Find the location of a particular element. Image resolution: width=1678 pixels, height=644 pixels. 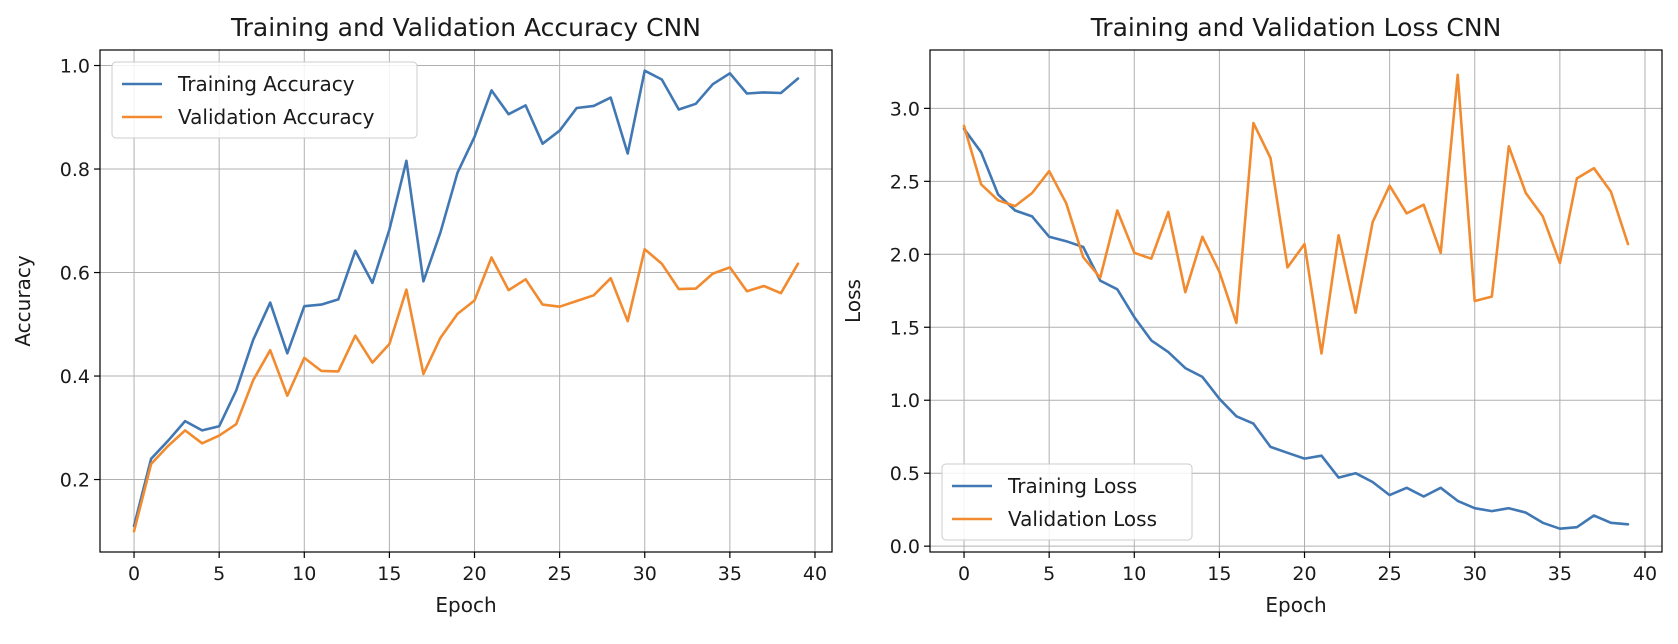

legend-label: Validation Accuracy is located at coordinates (276, 117).